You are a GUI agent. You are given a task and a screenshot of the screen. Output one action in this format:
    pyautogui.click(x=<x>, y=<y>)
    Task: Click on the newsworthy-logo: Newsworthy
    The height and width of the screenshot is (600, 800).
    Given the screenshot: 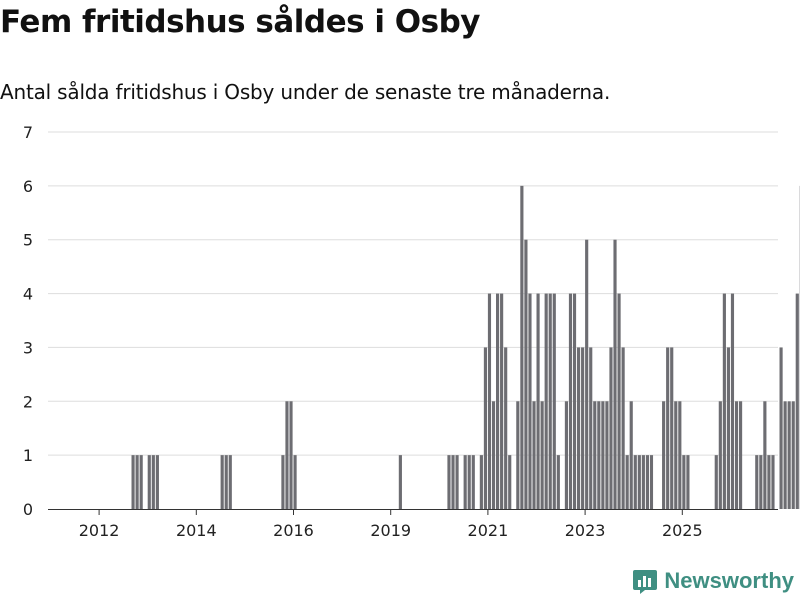 What is the action you would take?
    pyautogui.click(x=713, y=581)
    